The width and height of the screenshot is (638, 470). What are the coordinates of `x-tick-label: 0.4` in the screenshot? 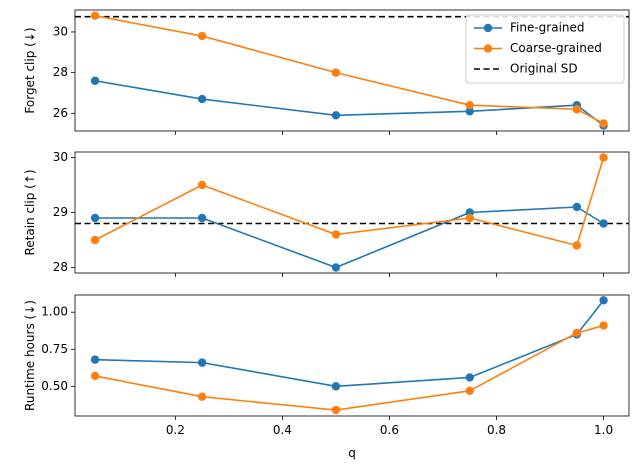 It's located at (282, 430).